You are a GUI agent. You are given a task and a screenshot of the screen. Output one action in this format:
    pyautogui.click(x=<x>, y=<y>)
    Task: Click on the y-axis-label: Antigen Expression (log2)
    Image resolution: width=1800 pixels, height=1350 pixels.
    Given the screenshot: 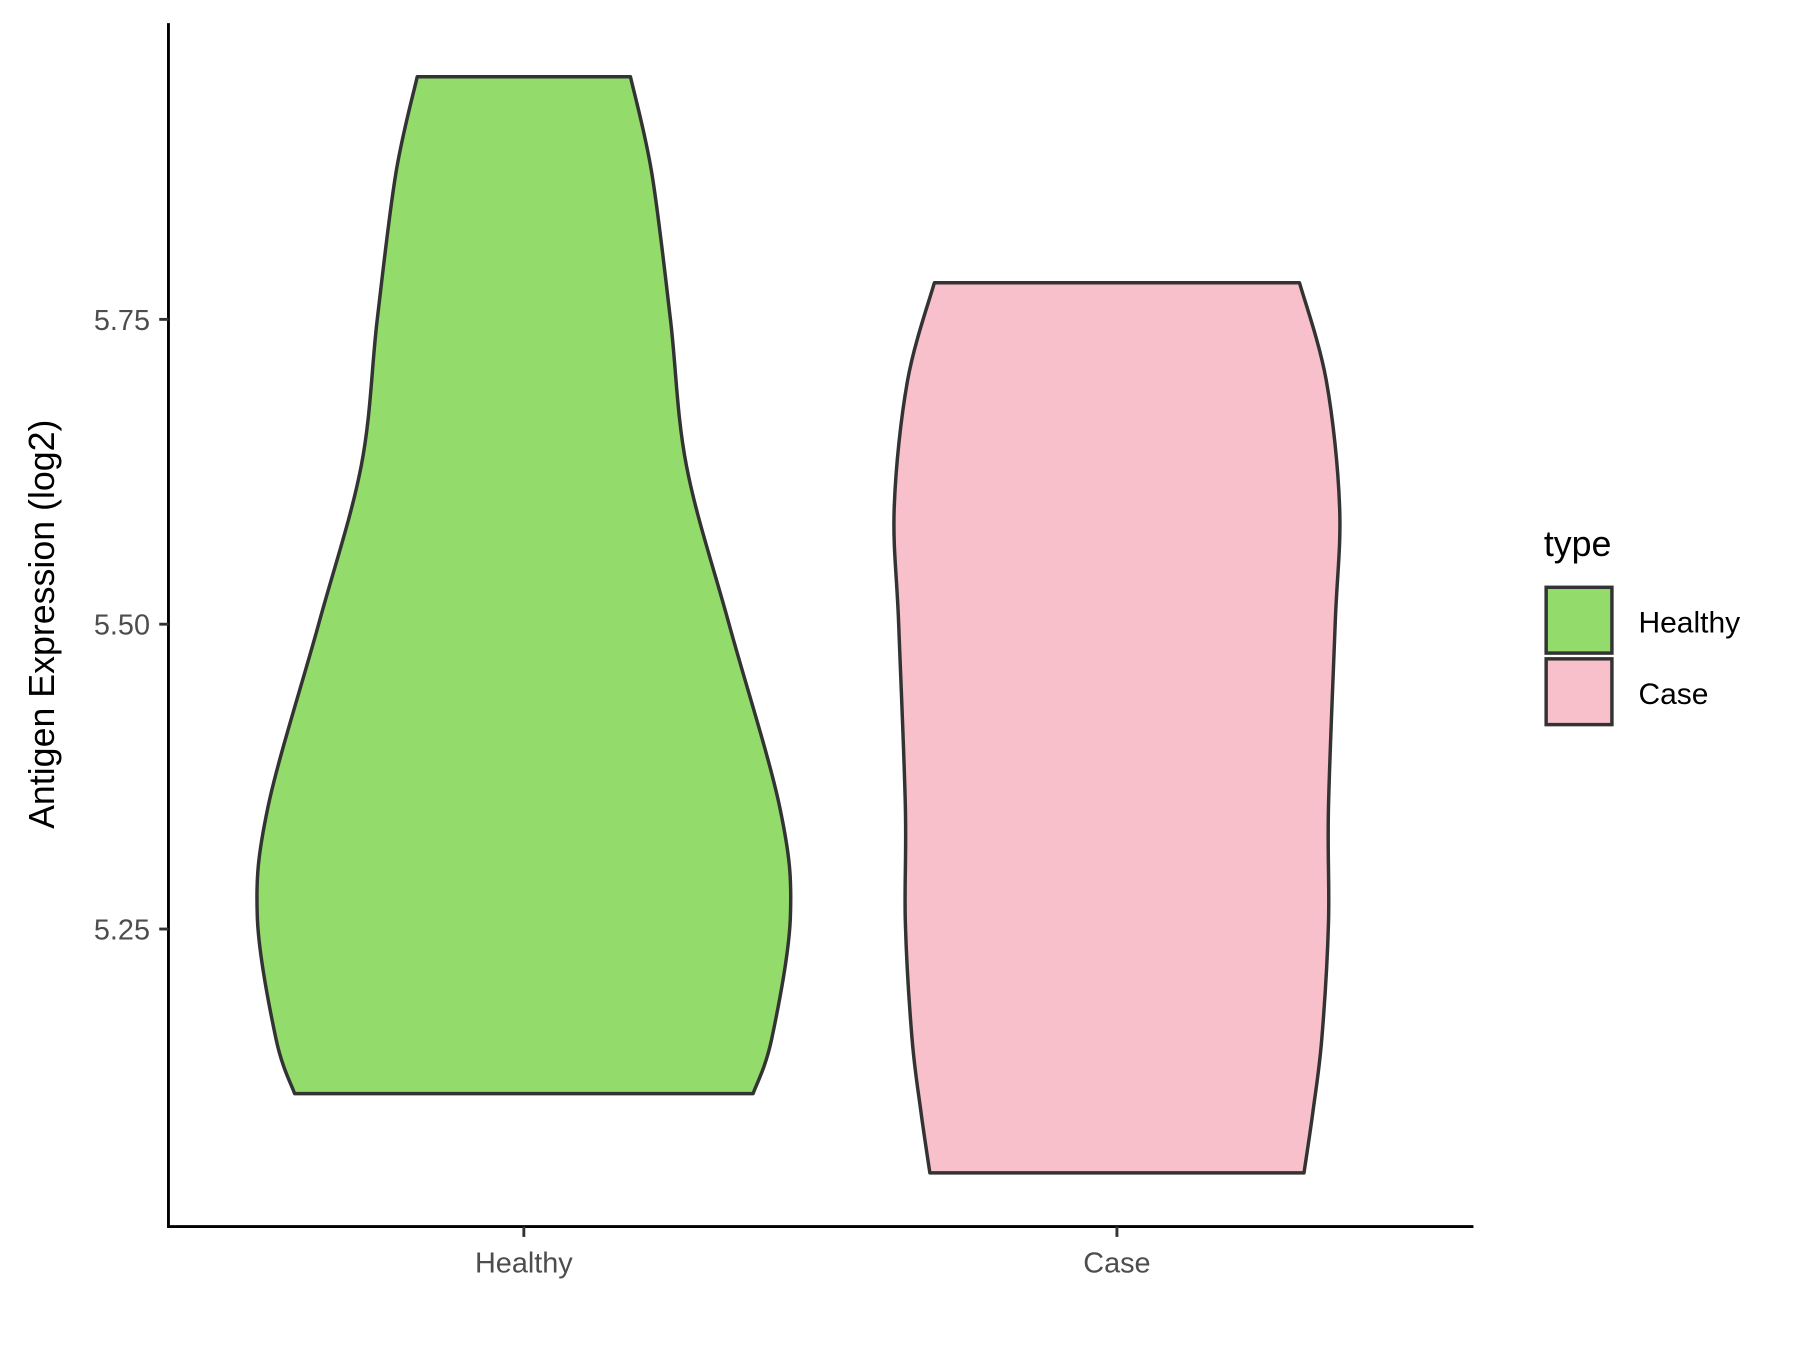 What is the action you would take?
    pyautogui.click(x=42, y=624)
    